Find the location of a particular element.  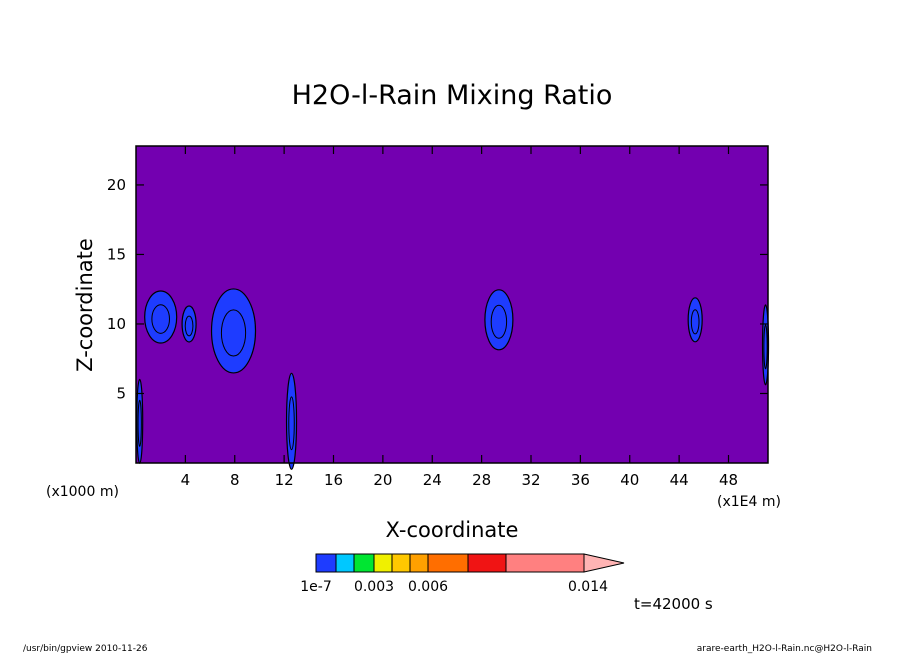

y-tick-label: 5 is located at coordinates (121, 393).